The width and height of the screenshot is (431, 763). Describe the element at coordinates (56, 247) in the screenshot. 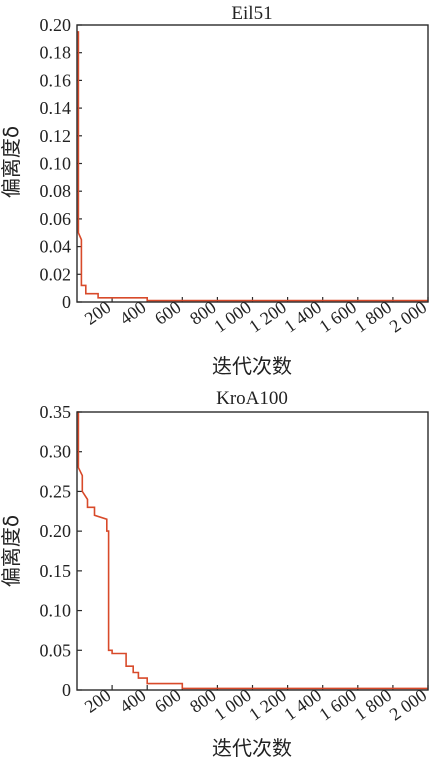

I see `y-tick-label: 0.04` at that location.